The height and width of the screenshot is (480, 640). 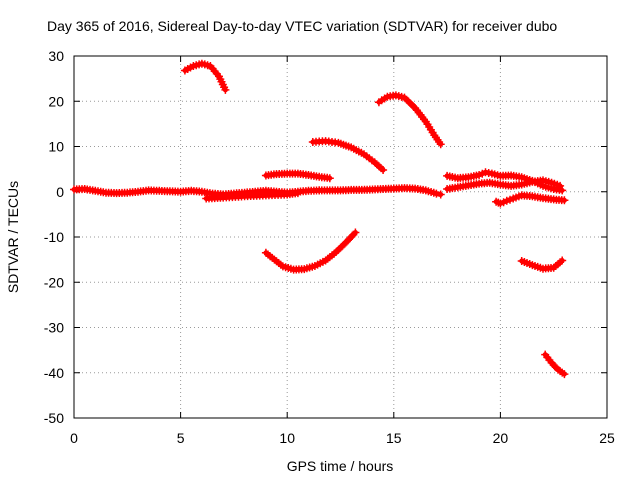 I want to click on series-arc-main-b, so click(x=380, y=191).